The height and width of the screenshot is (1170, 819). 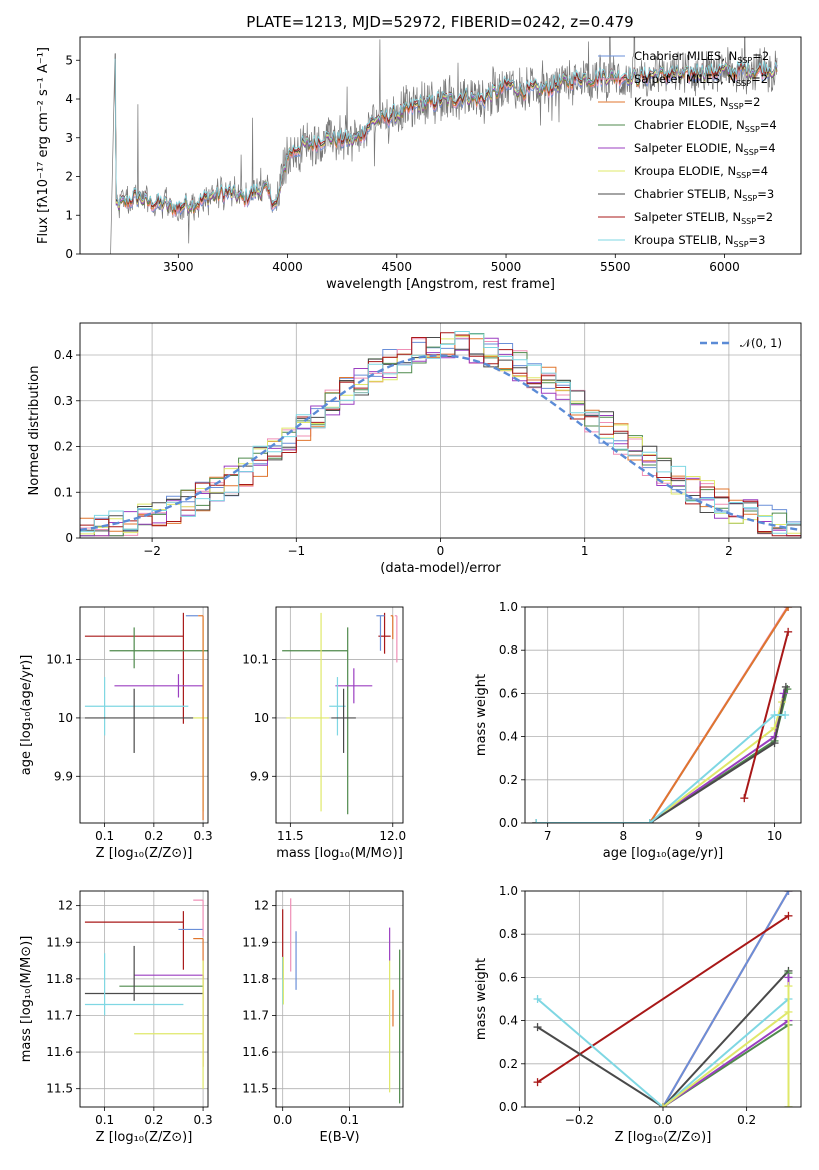 What do you see at coordinates (136, 706) in the screenshot?
I see `errorbar-kroupa-stelib` at bounding box center [136, 706].